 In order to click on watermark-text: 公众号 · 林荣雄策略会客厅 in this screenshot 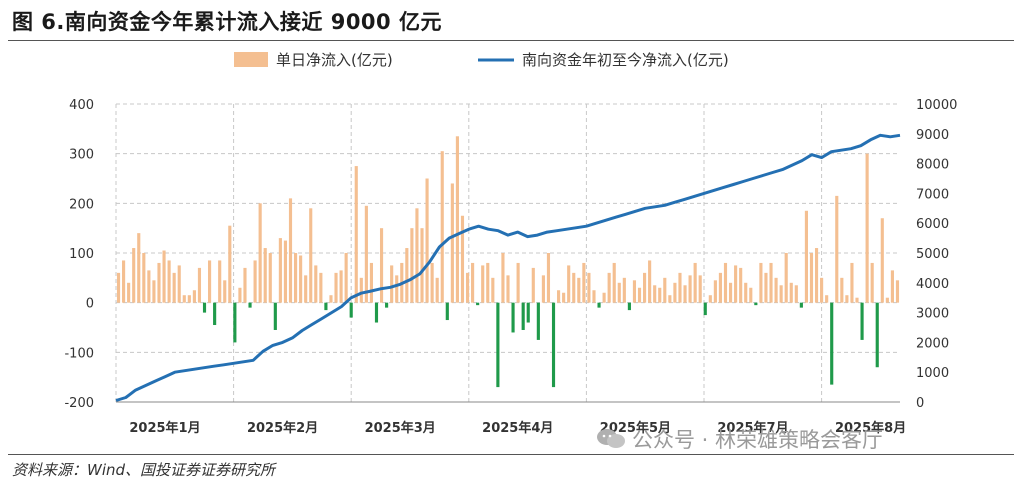, I will do `click(758, 440)`.